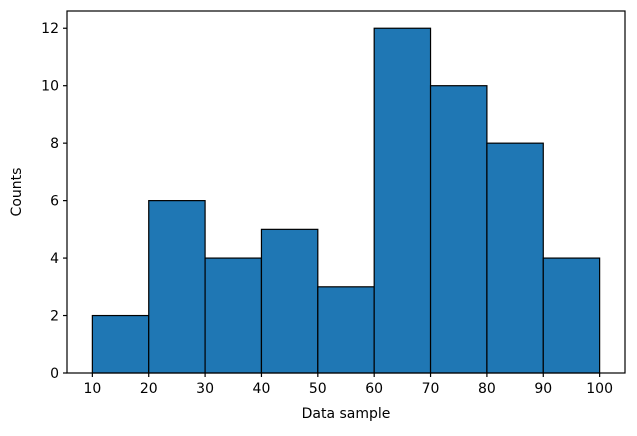  I want to click on y-tick-label: 8, so click(54, 144).